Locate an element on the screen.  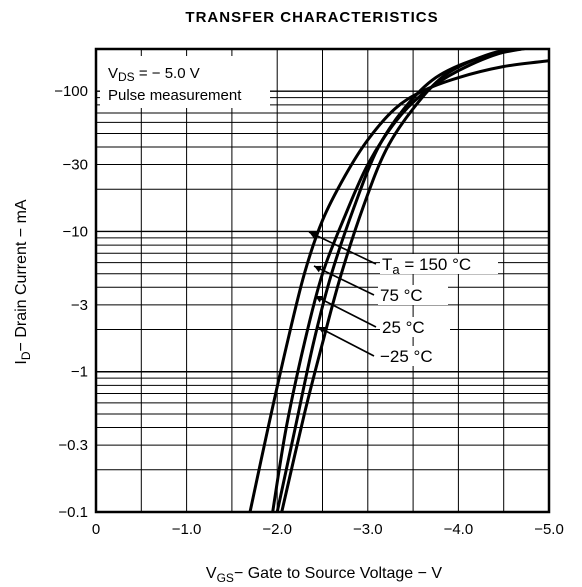
y-tick-labels: −0.1 −0.3 −1 −3 −10 −30 −100 is located at coordinates (71, 302).